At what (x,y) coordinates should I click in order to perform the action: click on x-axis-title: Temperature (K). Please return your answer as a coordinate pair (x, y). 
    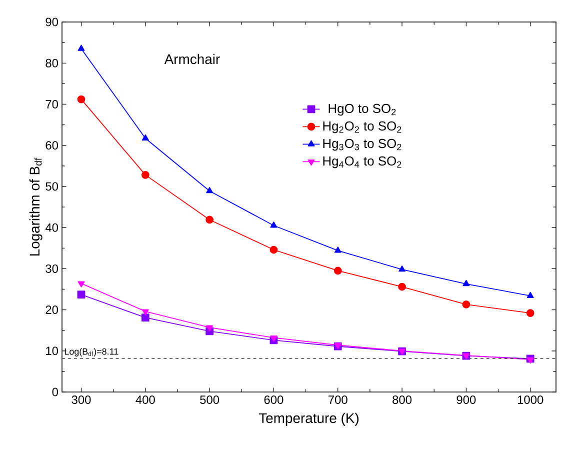
    Looking at the image, I should click on (308, 419).